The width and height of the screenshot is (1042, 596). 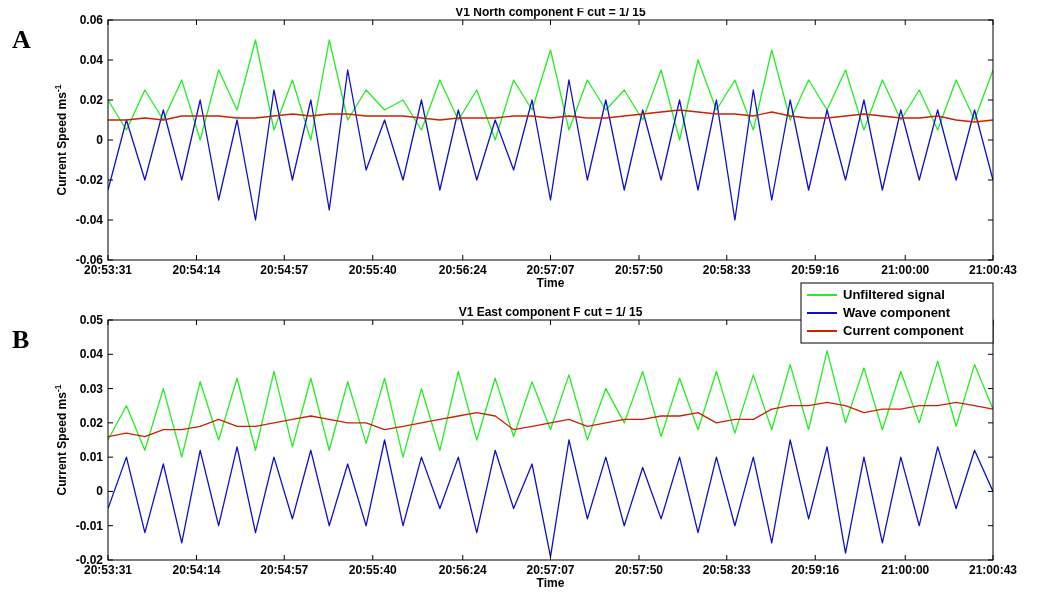 What do you see at coordinates (89, 180) in the screenshot?
I see `y-tick-label: -0.02` at bounding box center [89, 180].